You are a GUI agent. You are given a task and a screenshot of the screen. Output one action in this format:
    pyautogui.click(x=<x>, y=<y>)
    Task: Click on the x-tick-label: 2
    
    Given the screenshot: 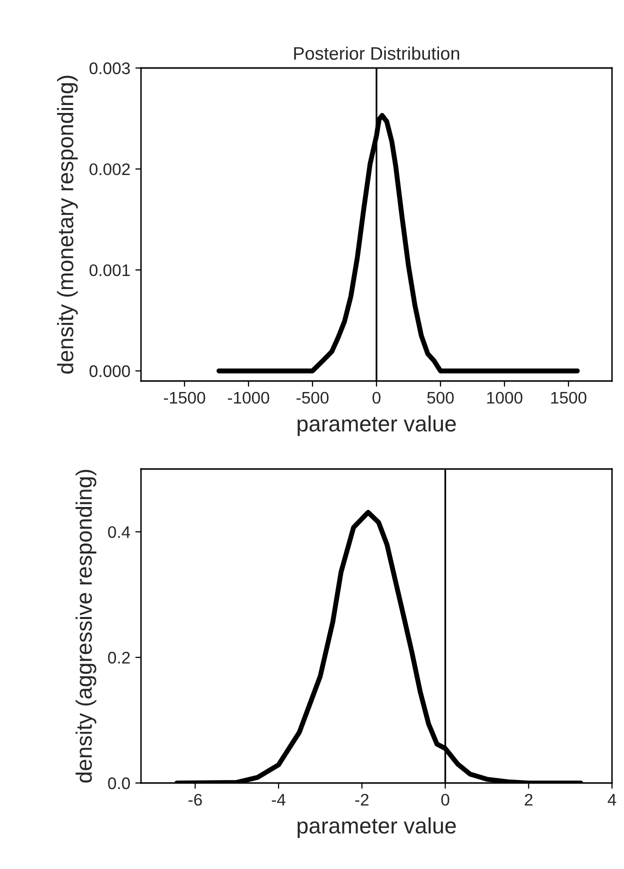 What is the action you would take?
    pyautogui.click(x=528, y=800)
    